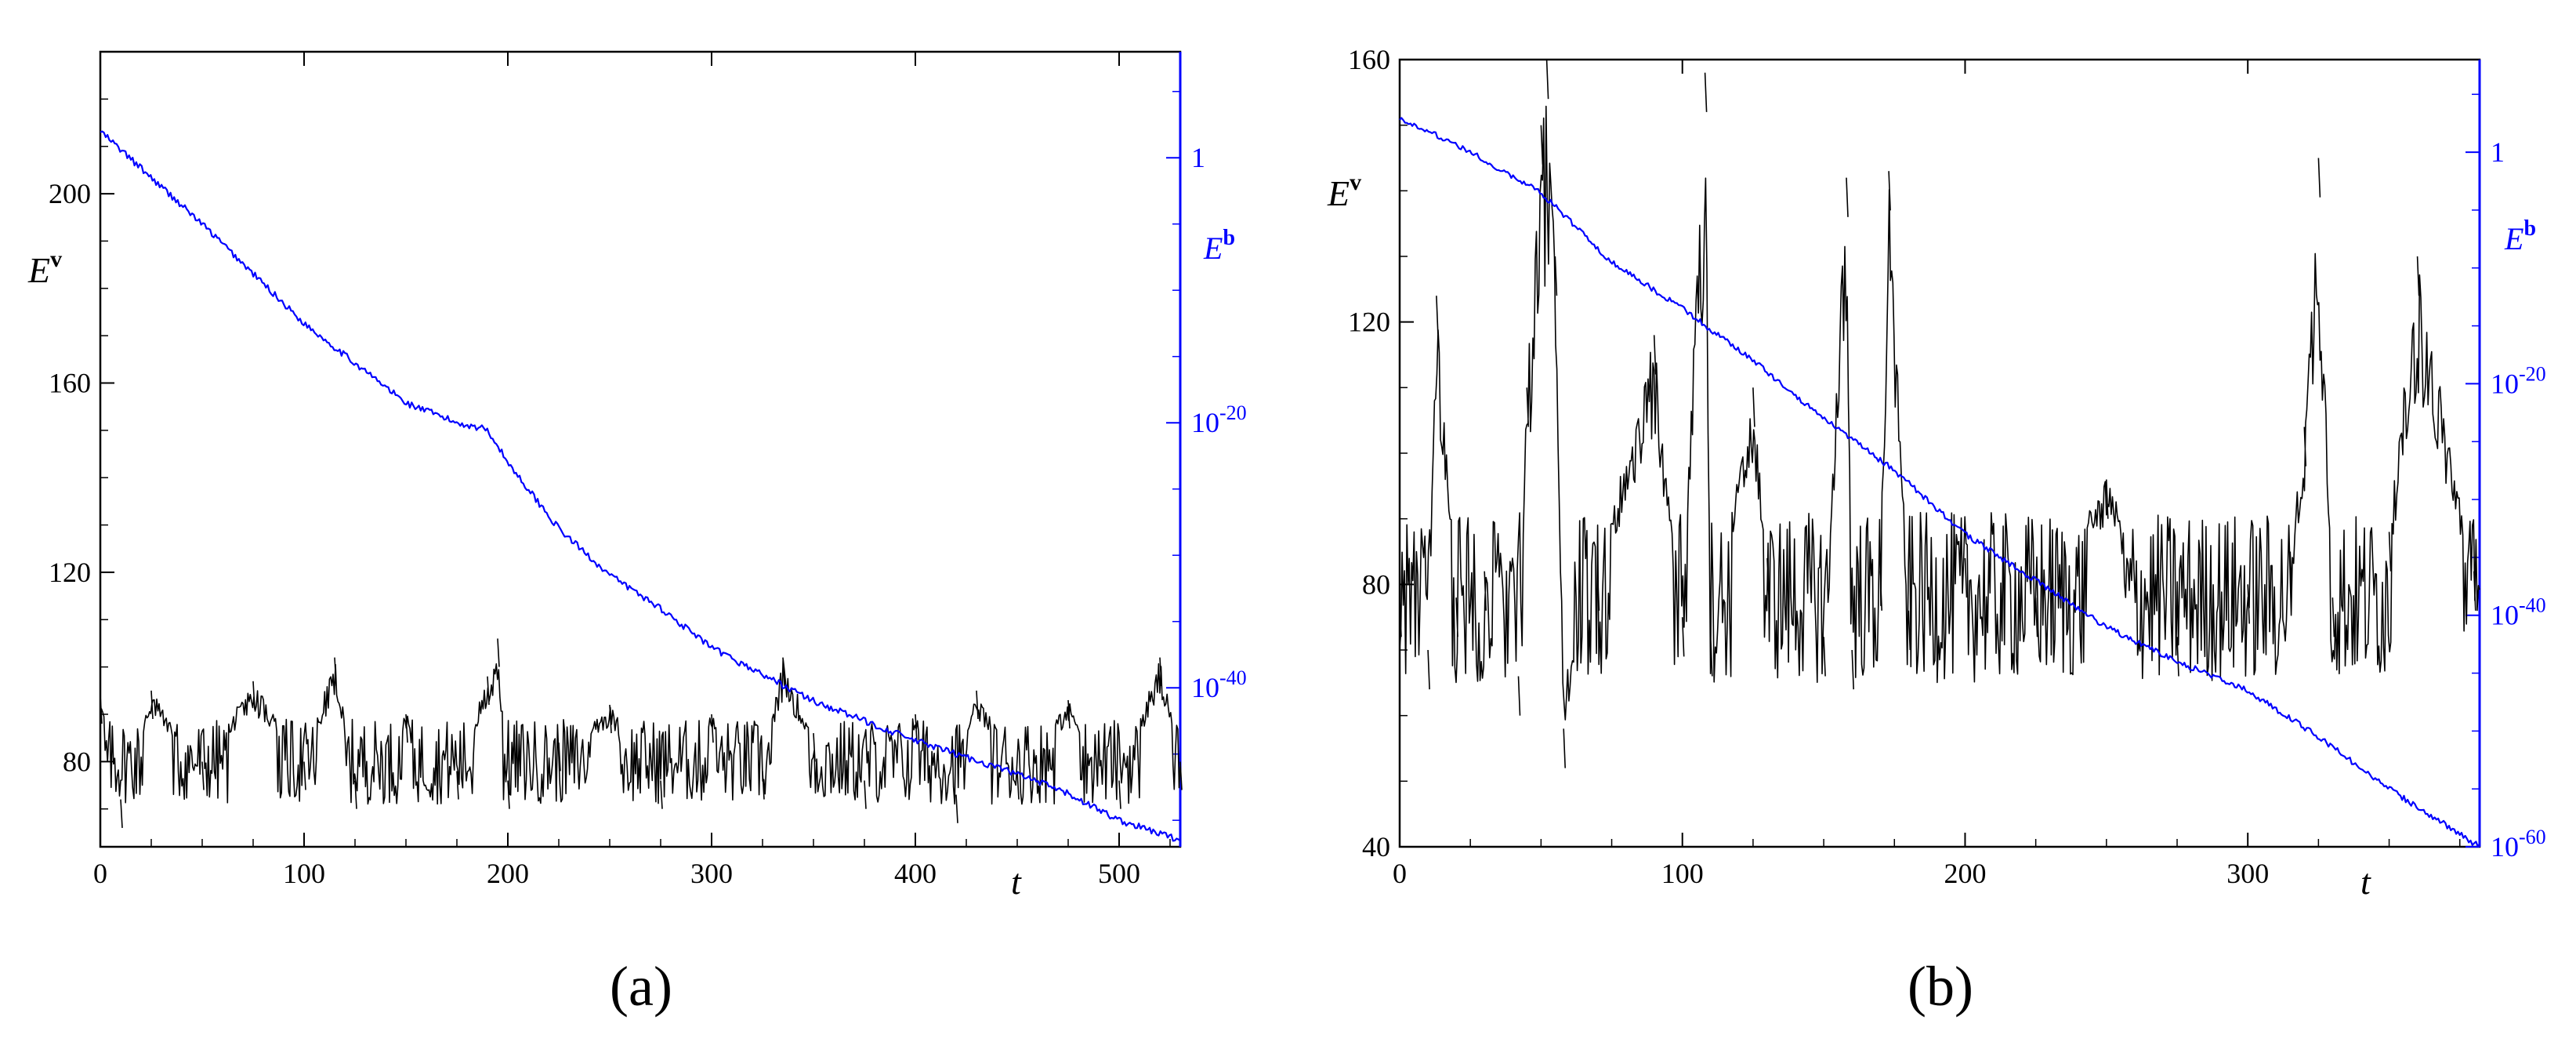 The width and height of the screenshot is (2576, 1053). I want to click on x-axis-label-a: t, so click(1016, 882).